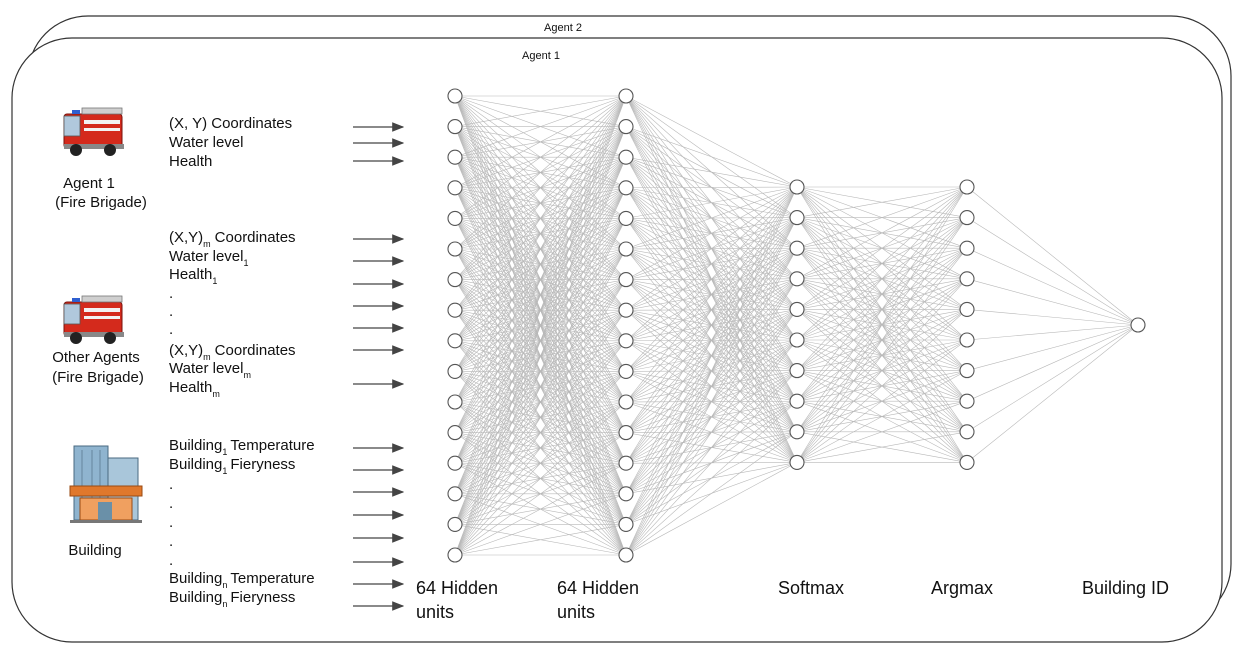  What do you see at coordinates (962, 588) in the screenshot?
I see `argmax-layer-label: Argmax` at bounding box center [962, 588].